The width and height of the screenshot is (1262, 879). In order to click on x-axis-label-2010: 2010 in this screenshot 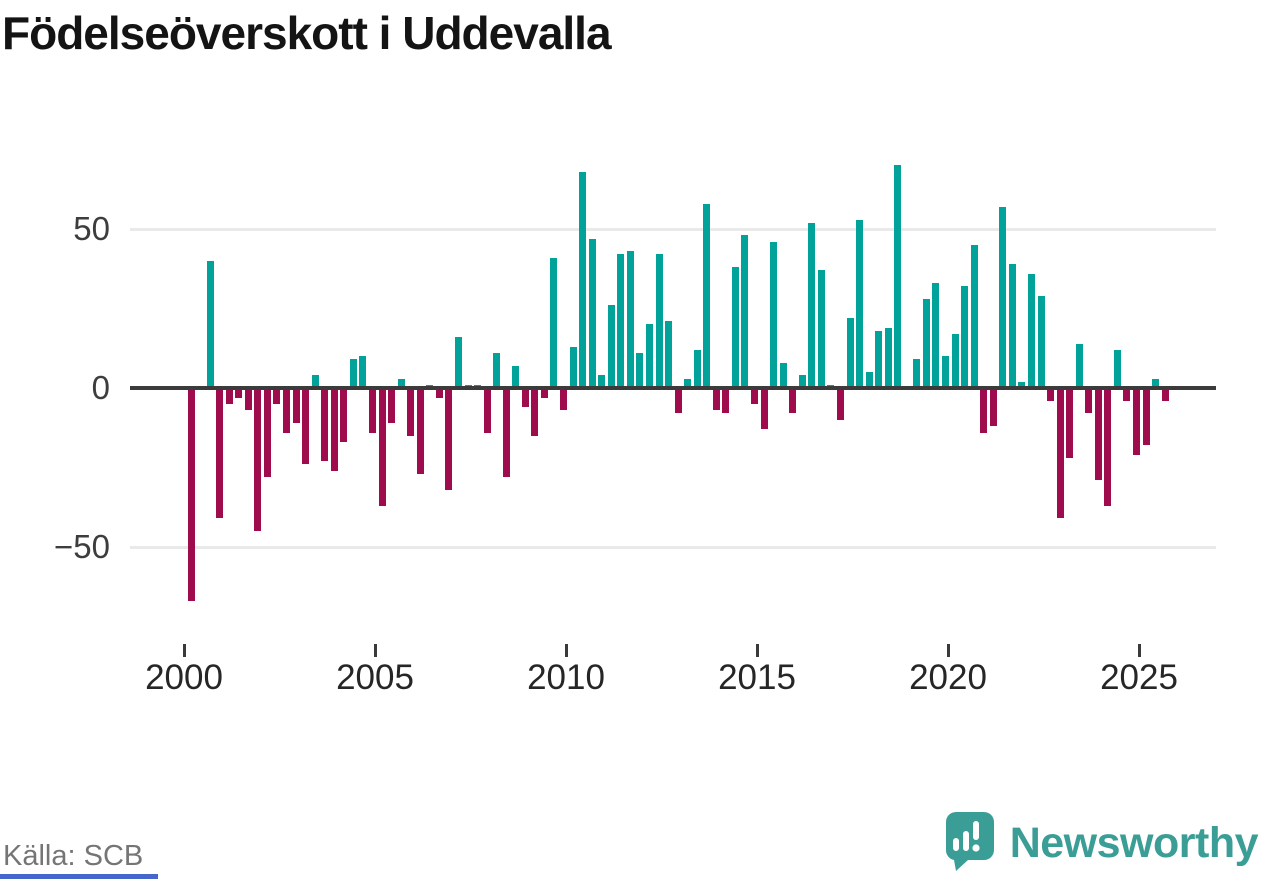, I will do `click(566, 677)`.